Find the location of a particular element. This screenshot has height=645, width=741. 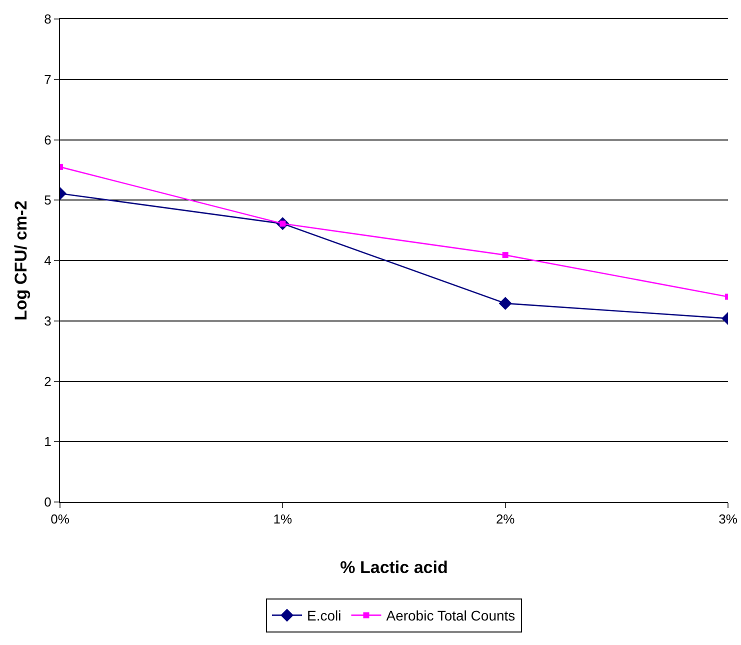

x-axis-title: % Lactic acid is located at coordinates (394, 567).